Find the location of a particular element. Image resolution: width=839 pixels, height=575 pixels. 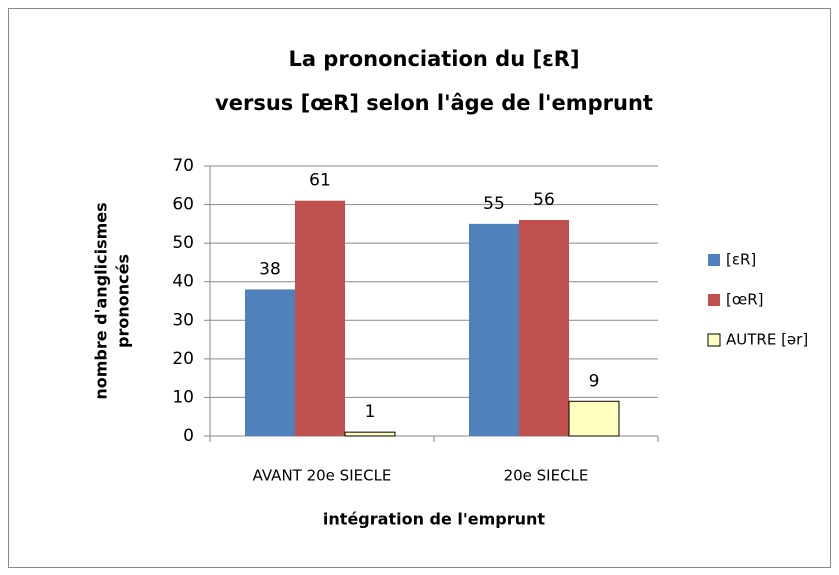

data-label: 56 is located at coordinates (544, 200).